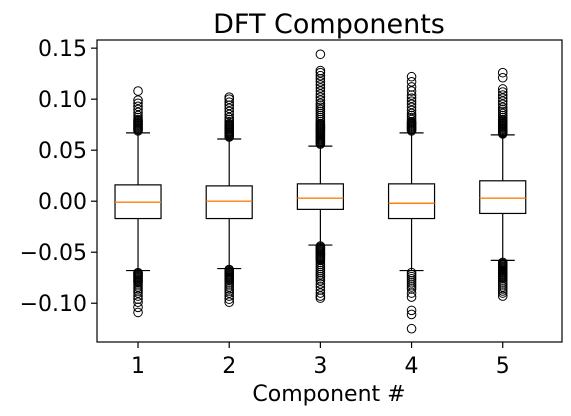 This screenshot has width=571, height=416. I want to click on x-tick-label: 5, so click(503, 366).